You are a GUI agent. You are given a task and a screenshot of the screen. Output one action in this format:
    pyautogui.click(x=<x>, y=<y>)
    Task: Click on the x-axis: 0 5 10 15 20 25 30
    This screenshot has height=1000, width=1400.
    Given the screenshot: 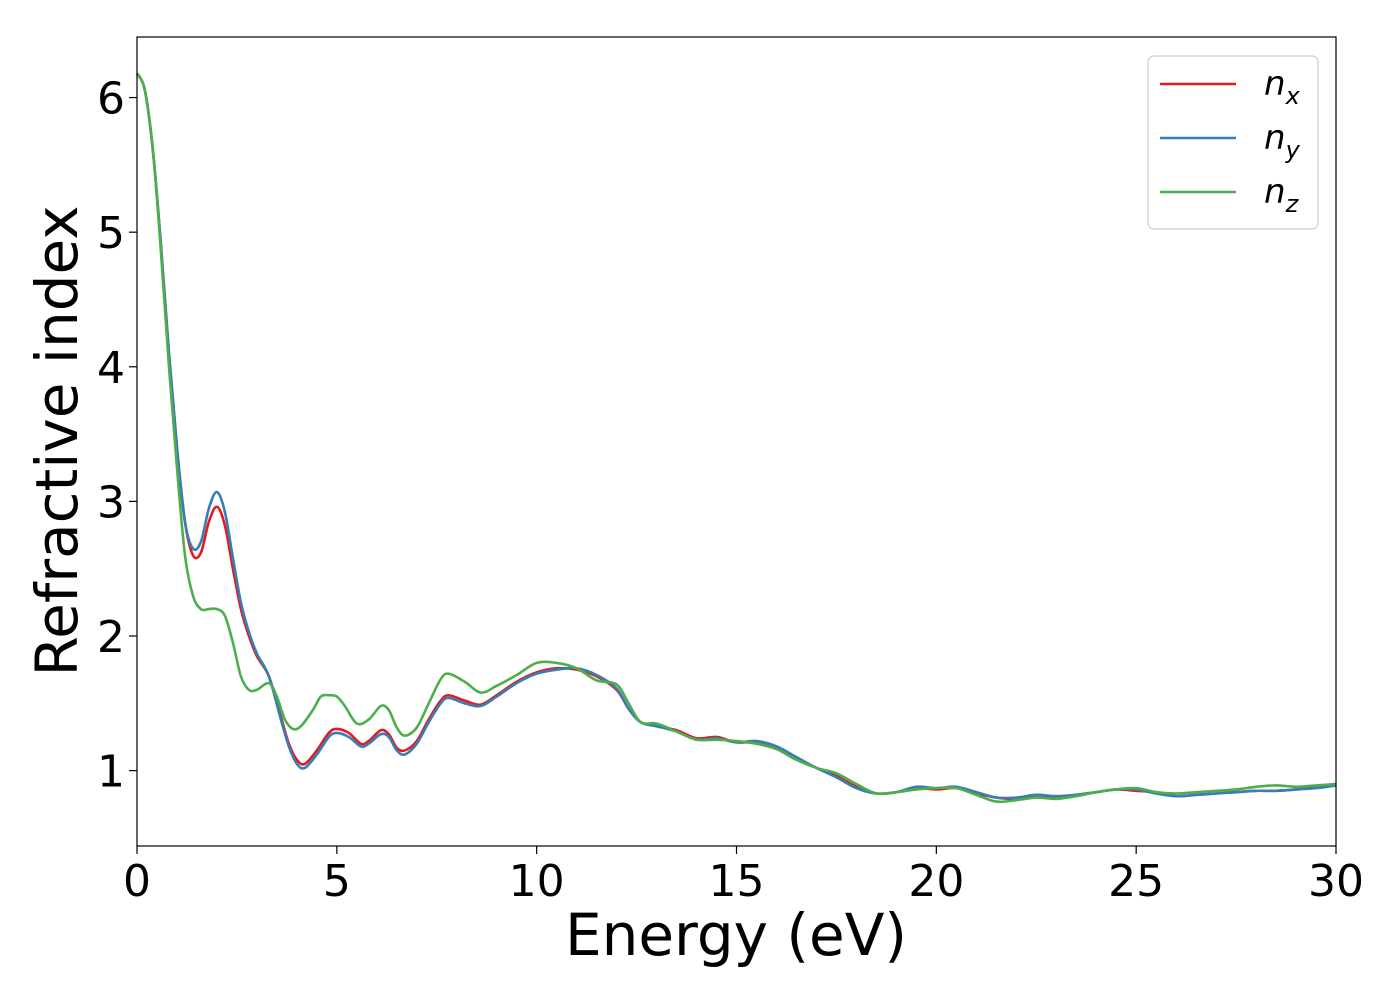 What is the action you would take?
    pyautogui.click(x=743, y=876)
    